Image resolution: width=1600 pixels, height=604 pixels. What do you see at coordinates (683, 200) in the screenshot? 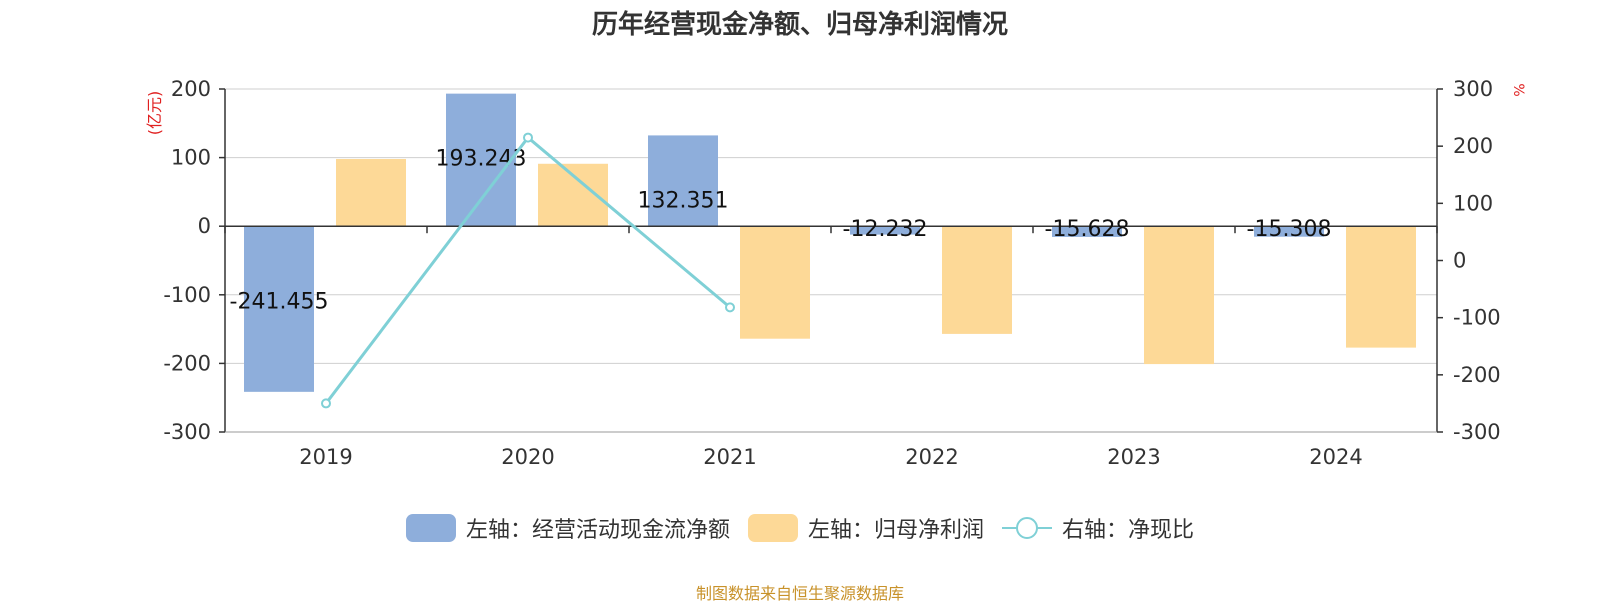
I see `data-label-cashflow: 132.351` at bounding box center [683, 200].